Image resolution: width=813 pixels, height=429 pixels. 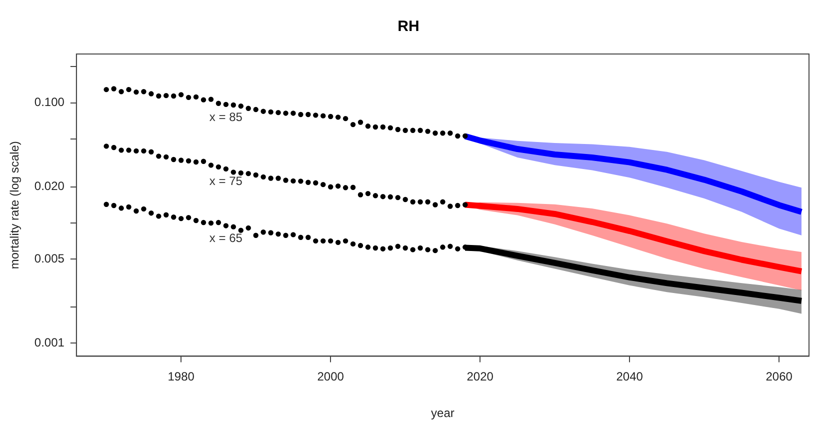 What do you see at coordinates (630, 377) in the screenshot?
I see `x-tick-label: 2040` at bounding box center [630, 377].